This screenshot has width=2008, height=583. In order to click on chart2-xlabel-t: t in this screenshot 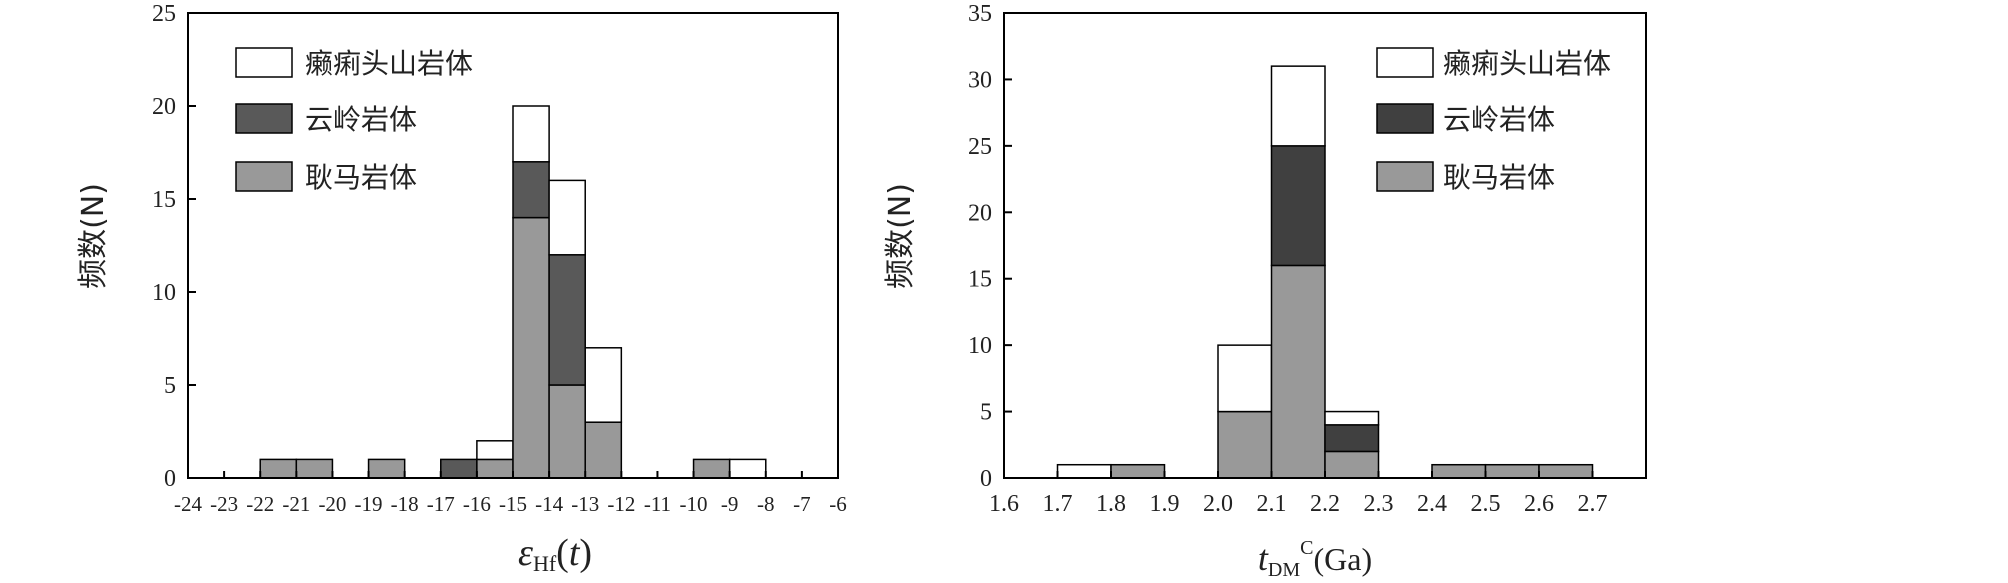, I will do `click(1263, 558)`.